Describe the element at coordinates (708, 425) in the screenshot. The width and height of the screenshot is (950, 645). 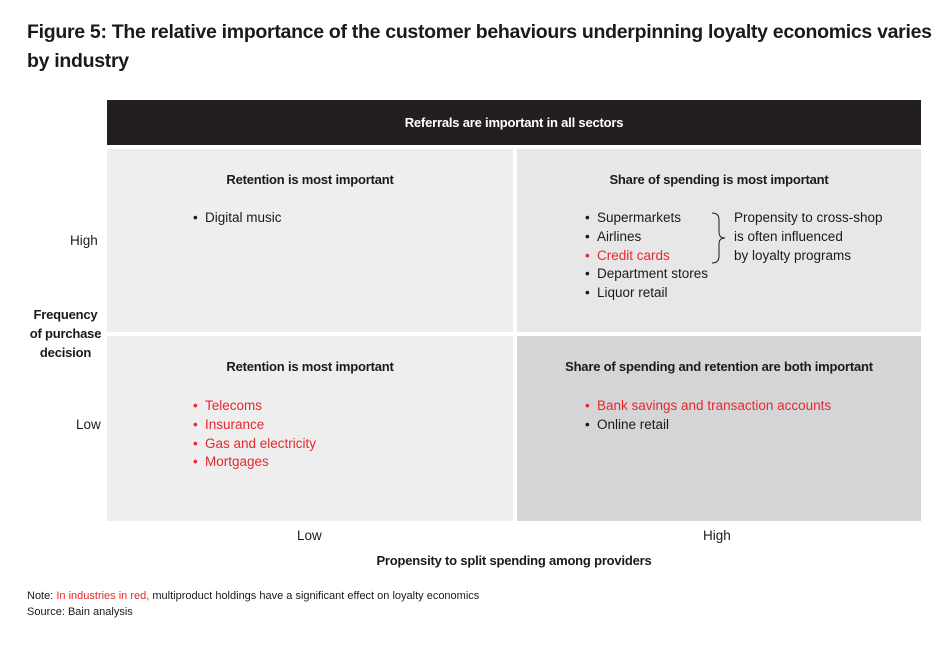
I see `industry-item: • Online retail` at that location.